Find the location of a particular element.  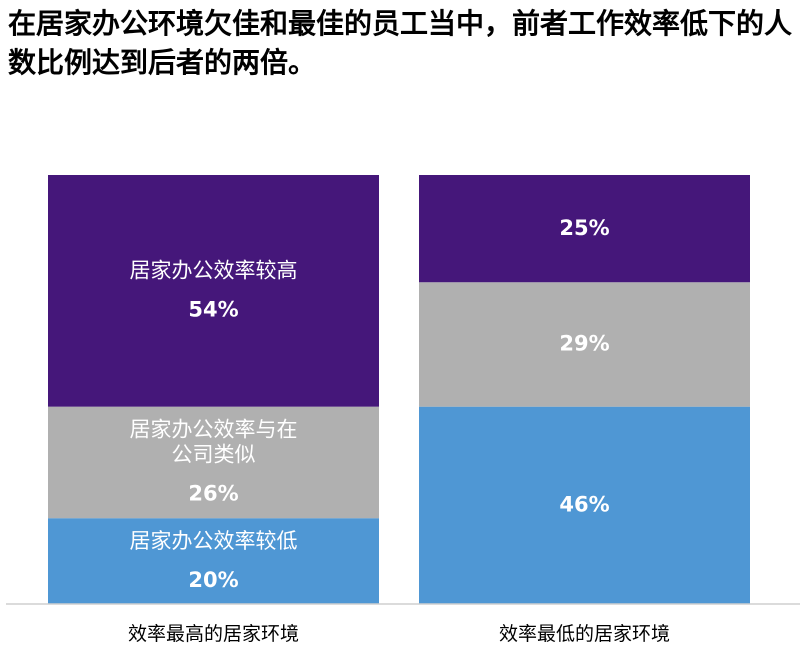

chart-title: 在居家办公环境欠佳和最佳的员工当中，前者工作效率低下的人数比例达到后者的两倍。 is located at coordinates (400, 43).